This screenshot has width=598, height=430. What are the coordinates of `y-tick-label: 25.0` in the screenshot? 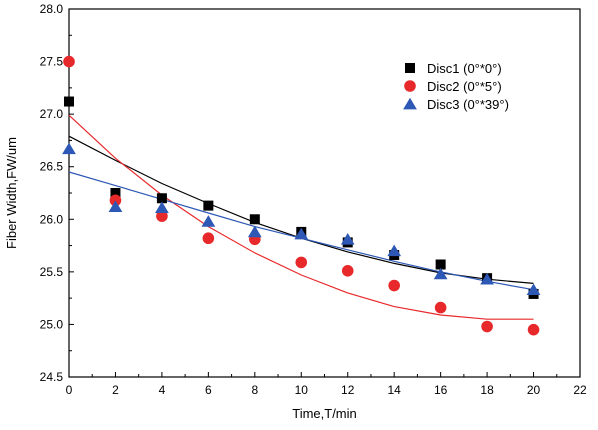 It's located at (52, 324).